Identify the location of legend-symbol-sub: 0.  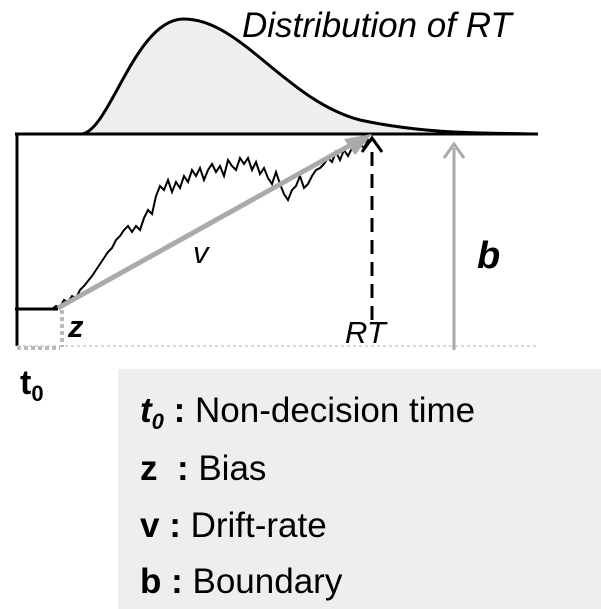
(157, 421).